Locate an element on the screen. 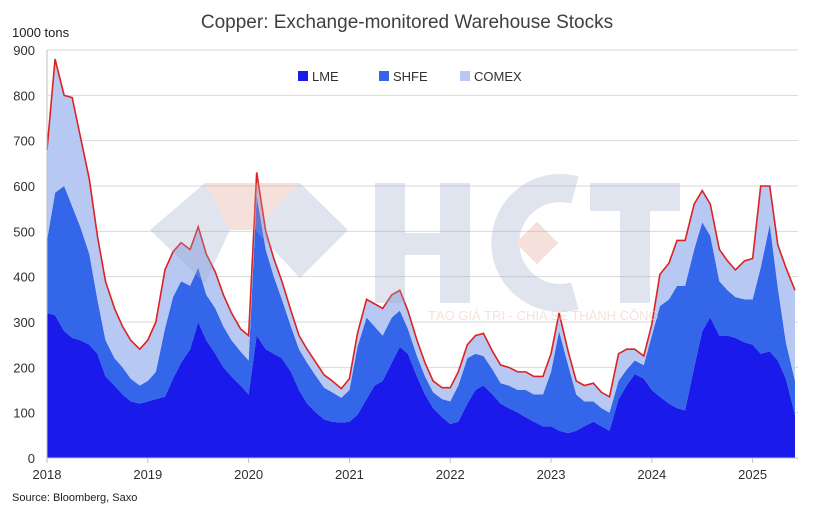 The height and width of the screenshot is (508, 820). y-tick-label: 900 is located at coordinates (24, 50).